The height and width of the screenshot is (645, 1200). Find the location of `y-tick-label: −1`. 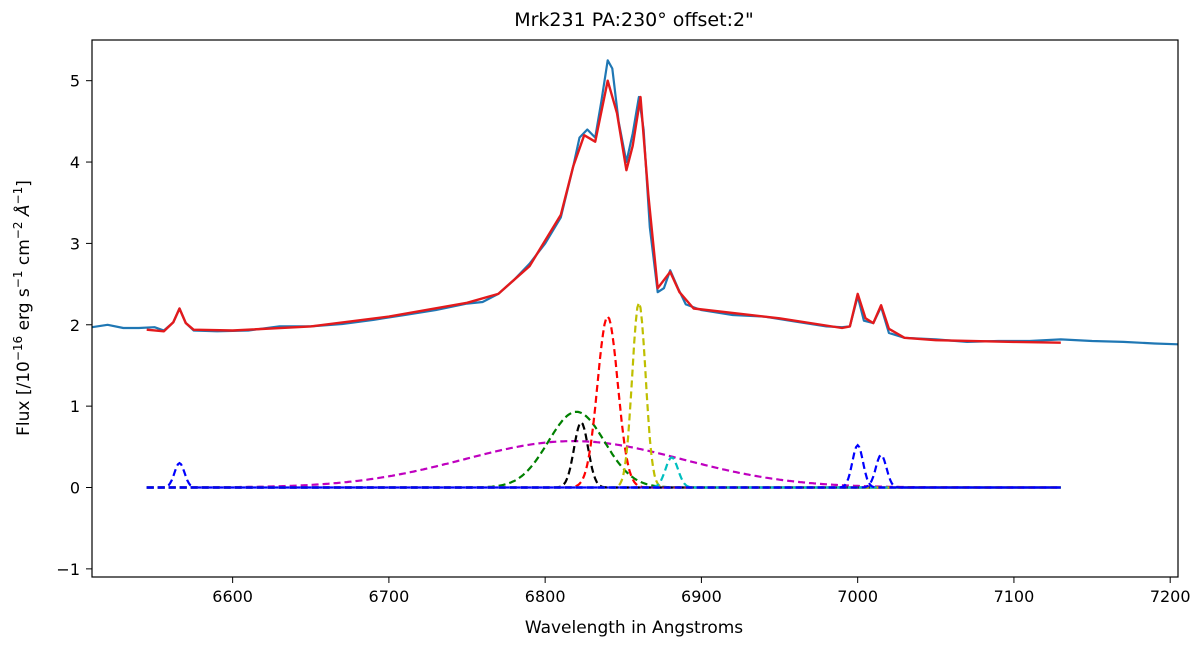

y-tick-label: −1 is located at coordinates (68, 569).